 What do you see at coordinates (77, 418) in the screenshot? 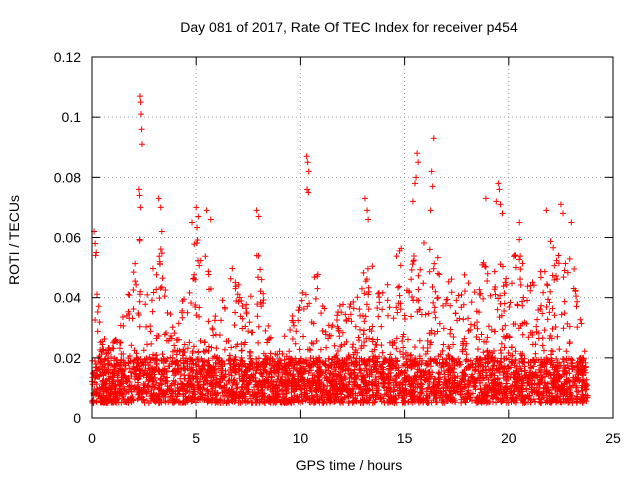
I see `y-tick-label: 0` at bounding box center [77, 418].